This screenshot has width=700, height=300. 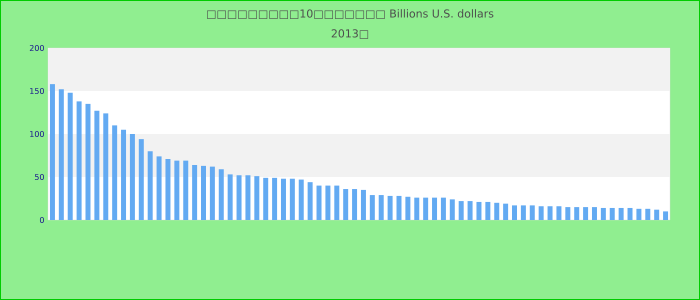 What do you see at coordinates (350, 14) in the screenshot?
I see `chart-title: □□□□□□□□□10□□□□□□□ Billions U.S. dollars` at bounding box center [350, 14].